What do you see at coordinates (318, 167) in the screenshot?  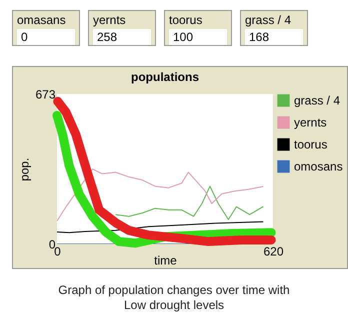 I see `legend-label: omosans` at bounding box center [318, 167].